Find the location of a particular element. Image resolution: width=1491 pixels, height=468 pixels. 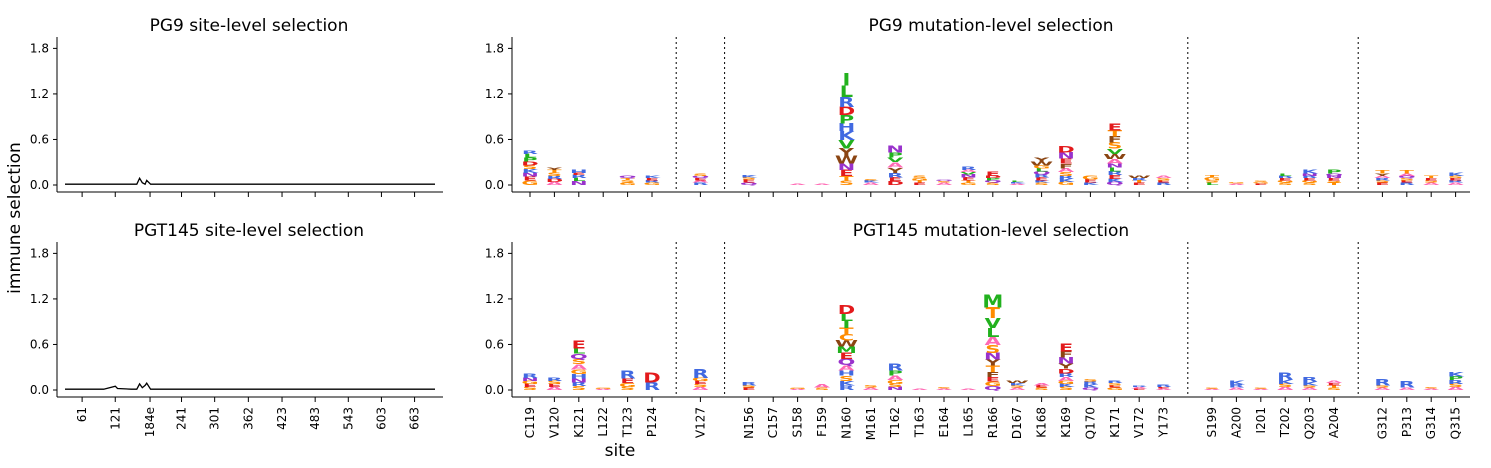

x-tick-label: S199 is located at coordinates (1212, 422).